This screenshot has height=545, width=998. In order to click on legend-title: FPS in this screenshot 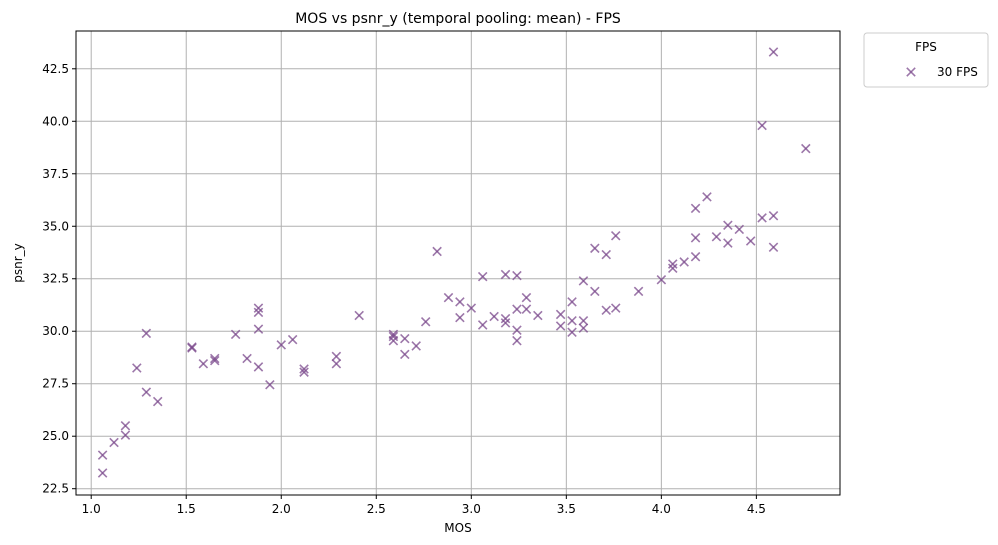, I will do `click(926, 47)`.